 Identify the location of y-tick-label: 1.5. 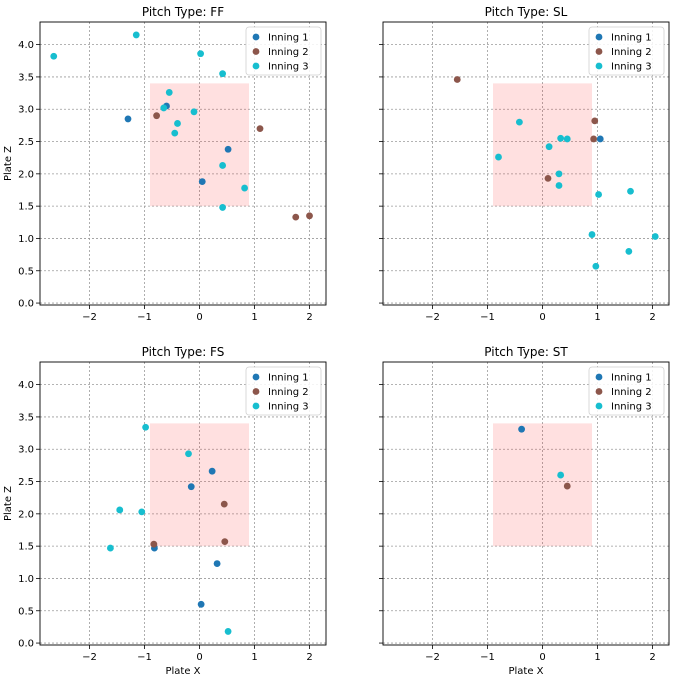
(26, 207).